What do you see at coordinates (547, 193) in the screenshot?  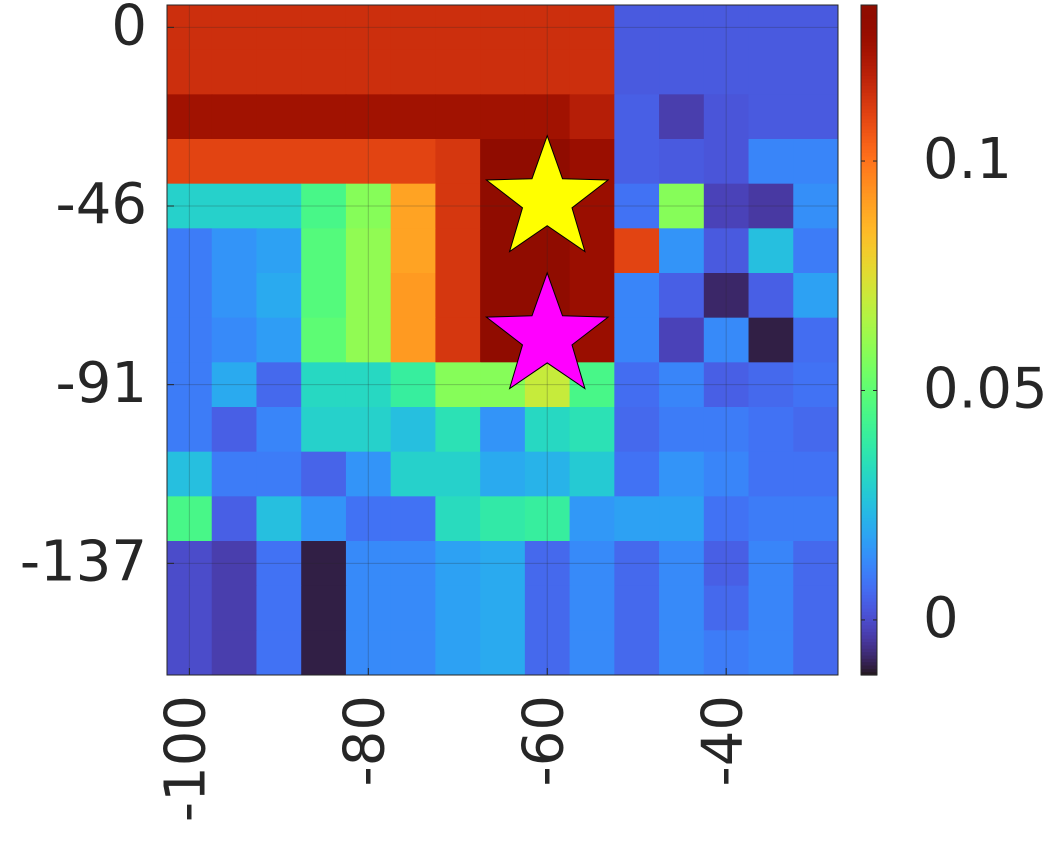 I see `star-marker` at bounding box center [547, 193].